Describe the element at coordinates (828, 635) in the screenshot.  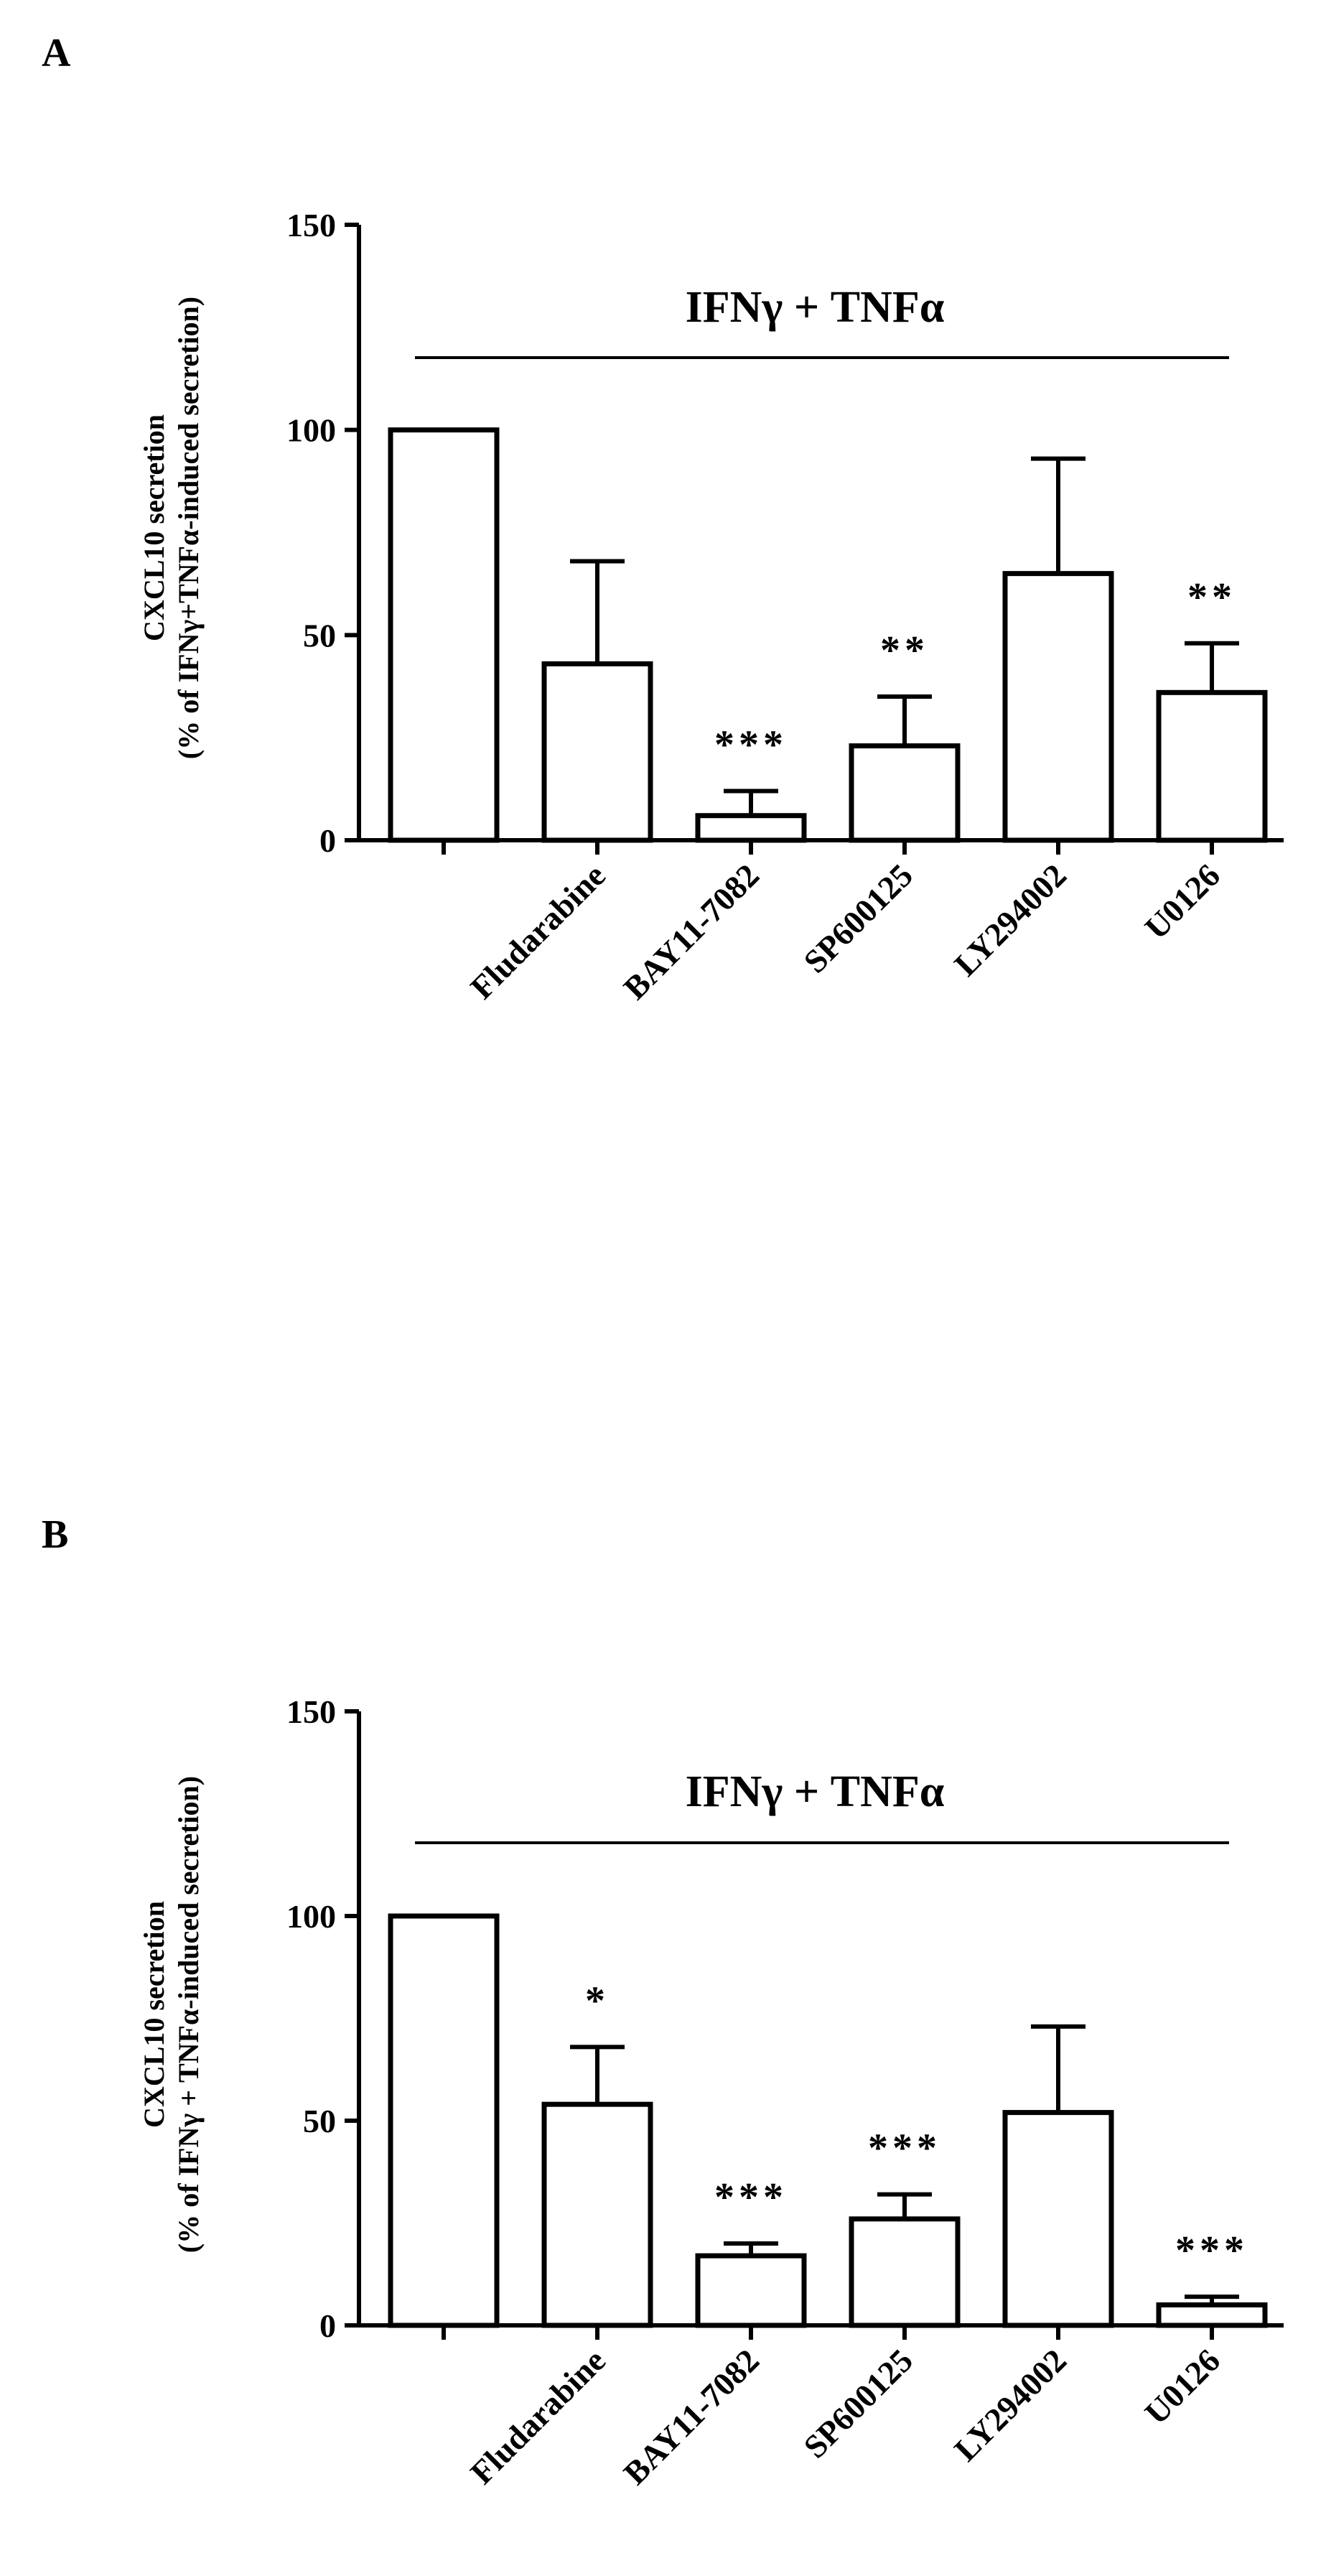
I see `bars: *******` at that location.